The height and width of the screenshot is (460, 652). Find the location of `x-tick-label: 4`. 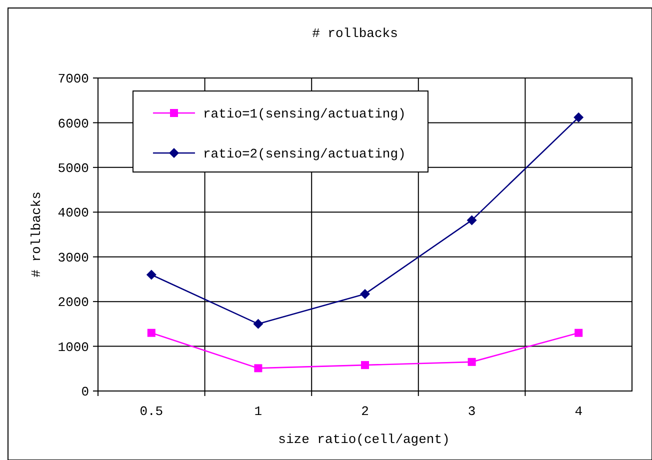

x-tick-label: 4 is located at coordinates (578, 411).